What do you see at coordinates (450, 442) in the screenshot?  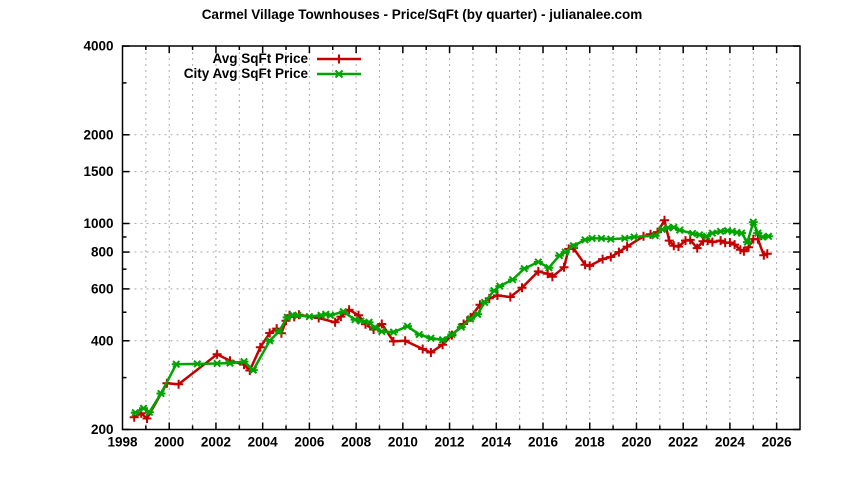 I see `x-tick-label: 2012` at bounding box center [450, 442].